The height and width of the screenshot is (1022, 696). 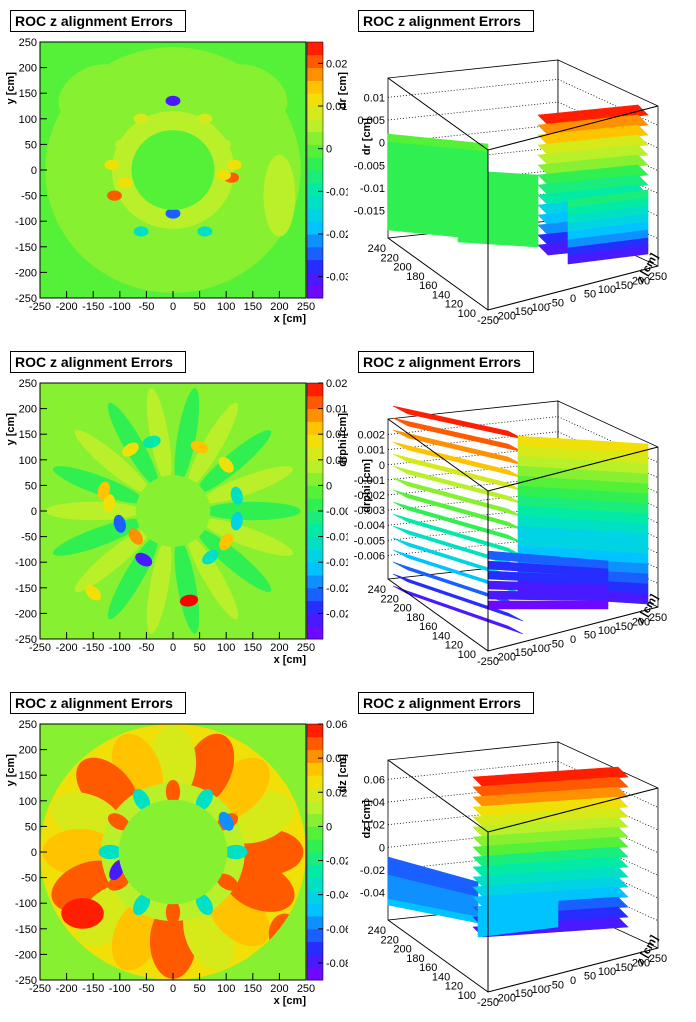 I want to click on heatmap-region, so click(x=173, y=267).